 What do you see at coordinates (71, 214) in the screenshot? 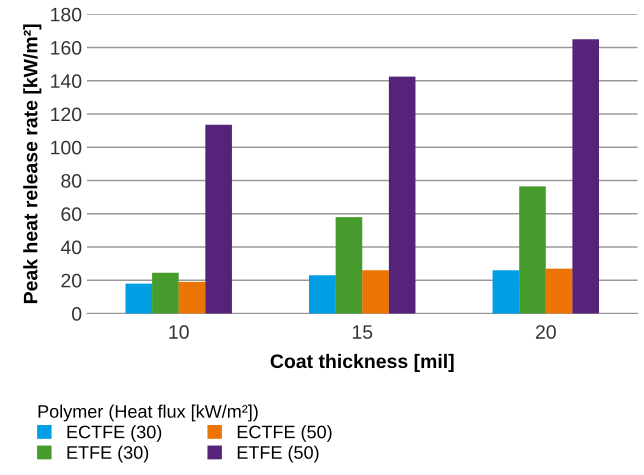
I see `y-tick-label: 60` at bounding box center [71, 214].